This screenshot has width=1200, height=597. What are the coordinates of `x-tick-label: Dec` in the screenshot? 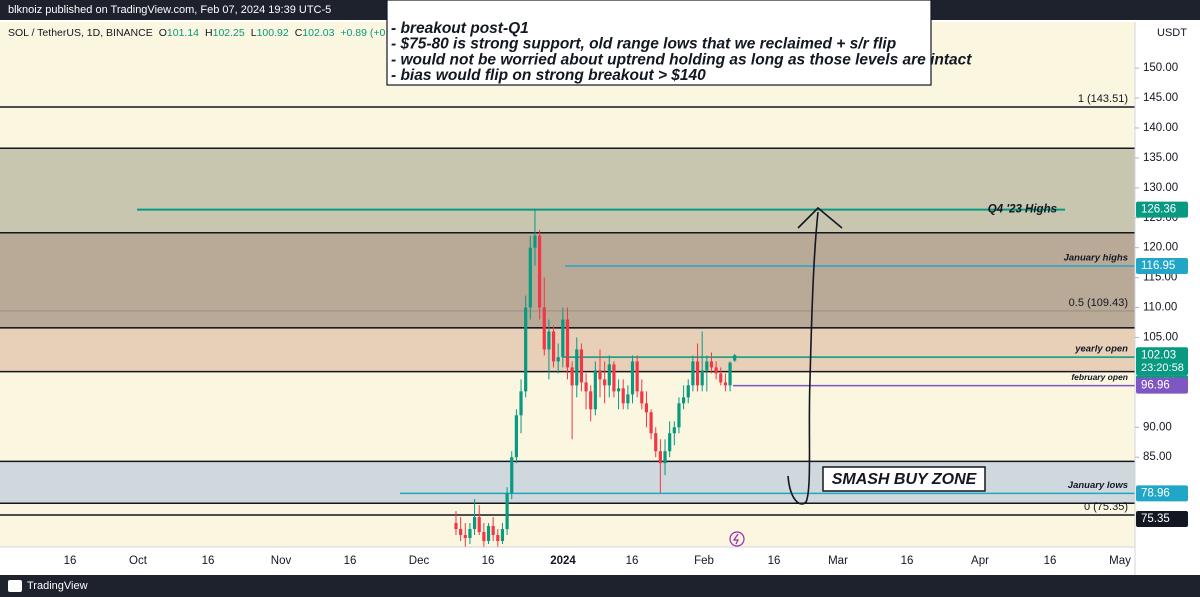 It's located at (419, 561).